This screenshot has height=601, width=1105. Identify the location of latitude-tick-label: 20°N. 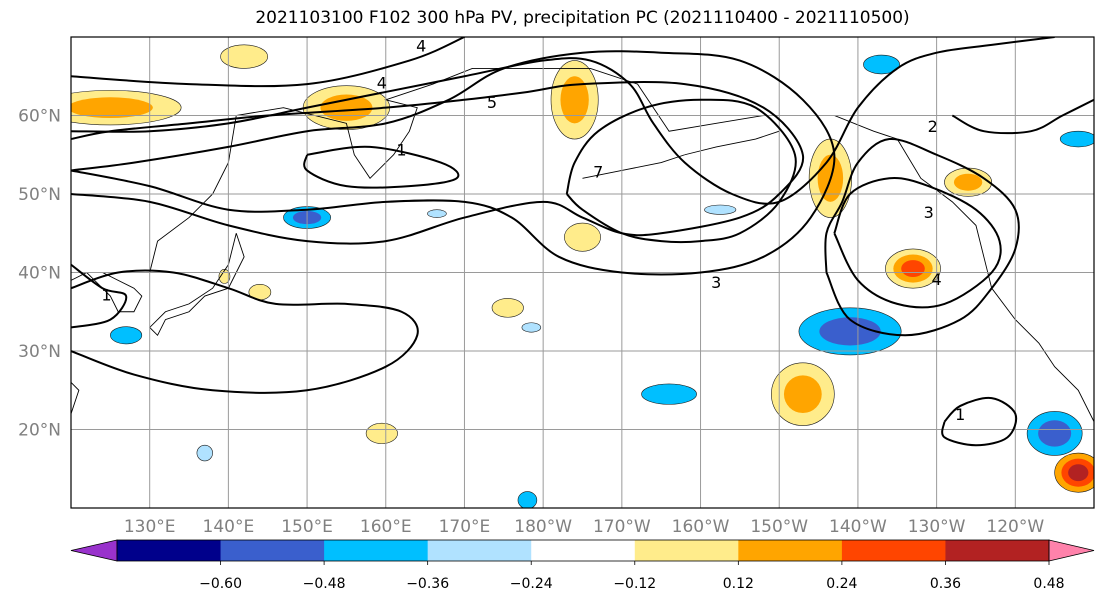
(39, 431).